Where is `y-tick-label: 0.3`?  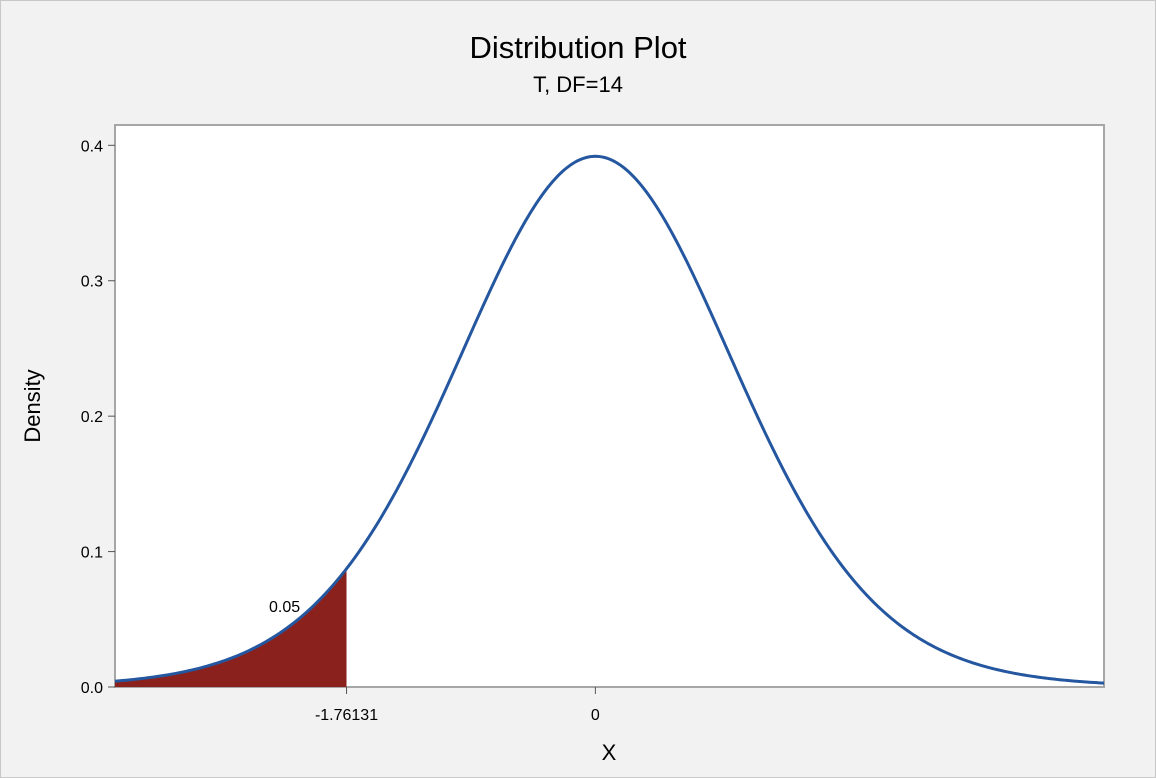
y-tick-label: 0.3 is located at coordinates (92, 282).